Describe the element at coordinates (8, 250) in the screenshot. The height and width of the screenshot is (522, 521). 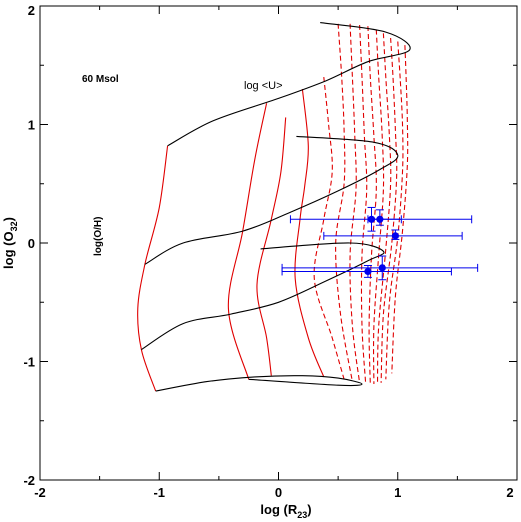
I see `y-axis-label-main: log (O` at that location.